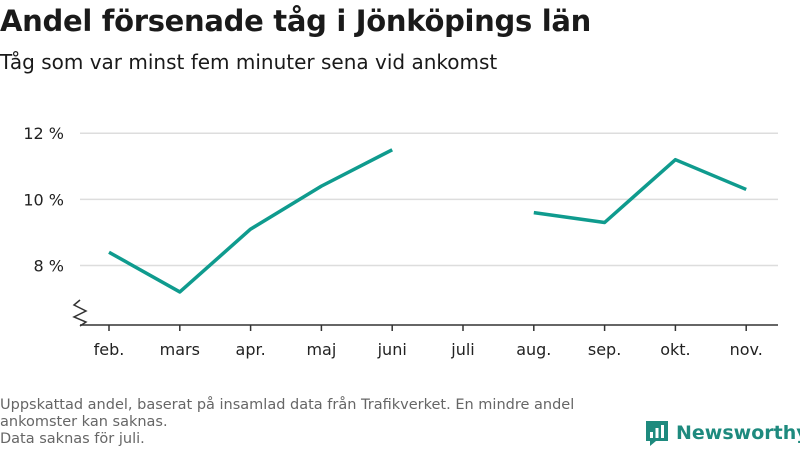  I want to click on x-tick-label: sep., so click(604, 349).